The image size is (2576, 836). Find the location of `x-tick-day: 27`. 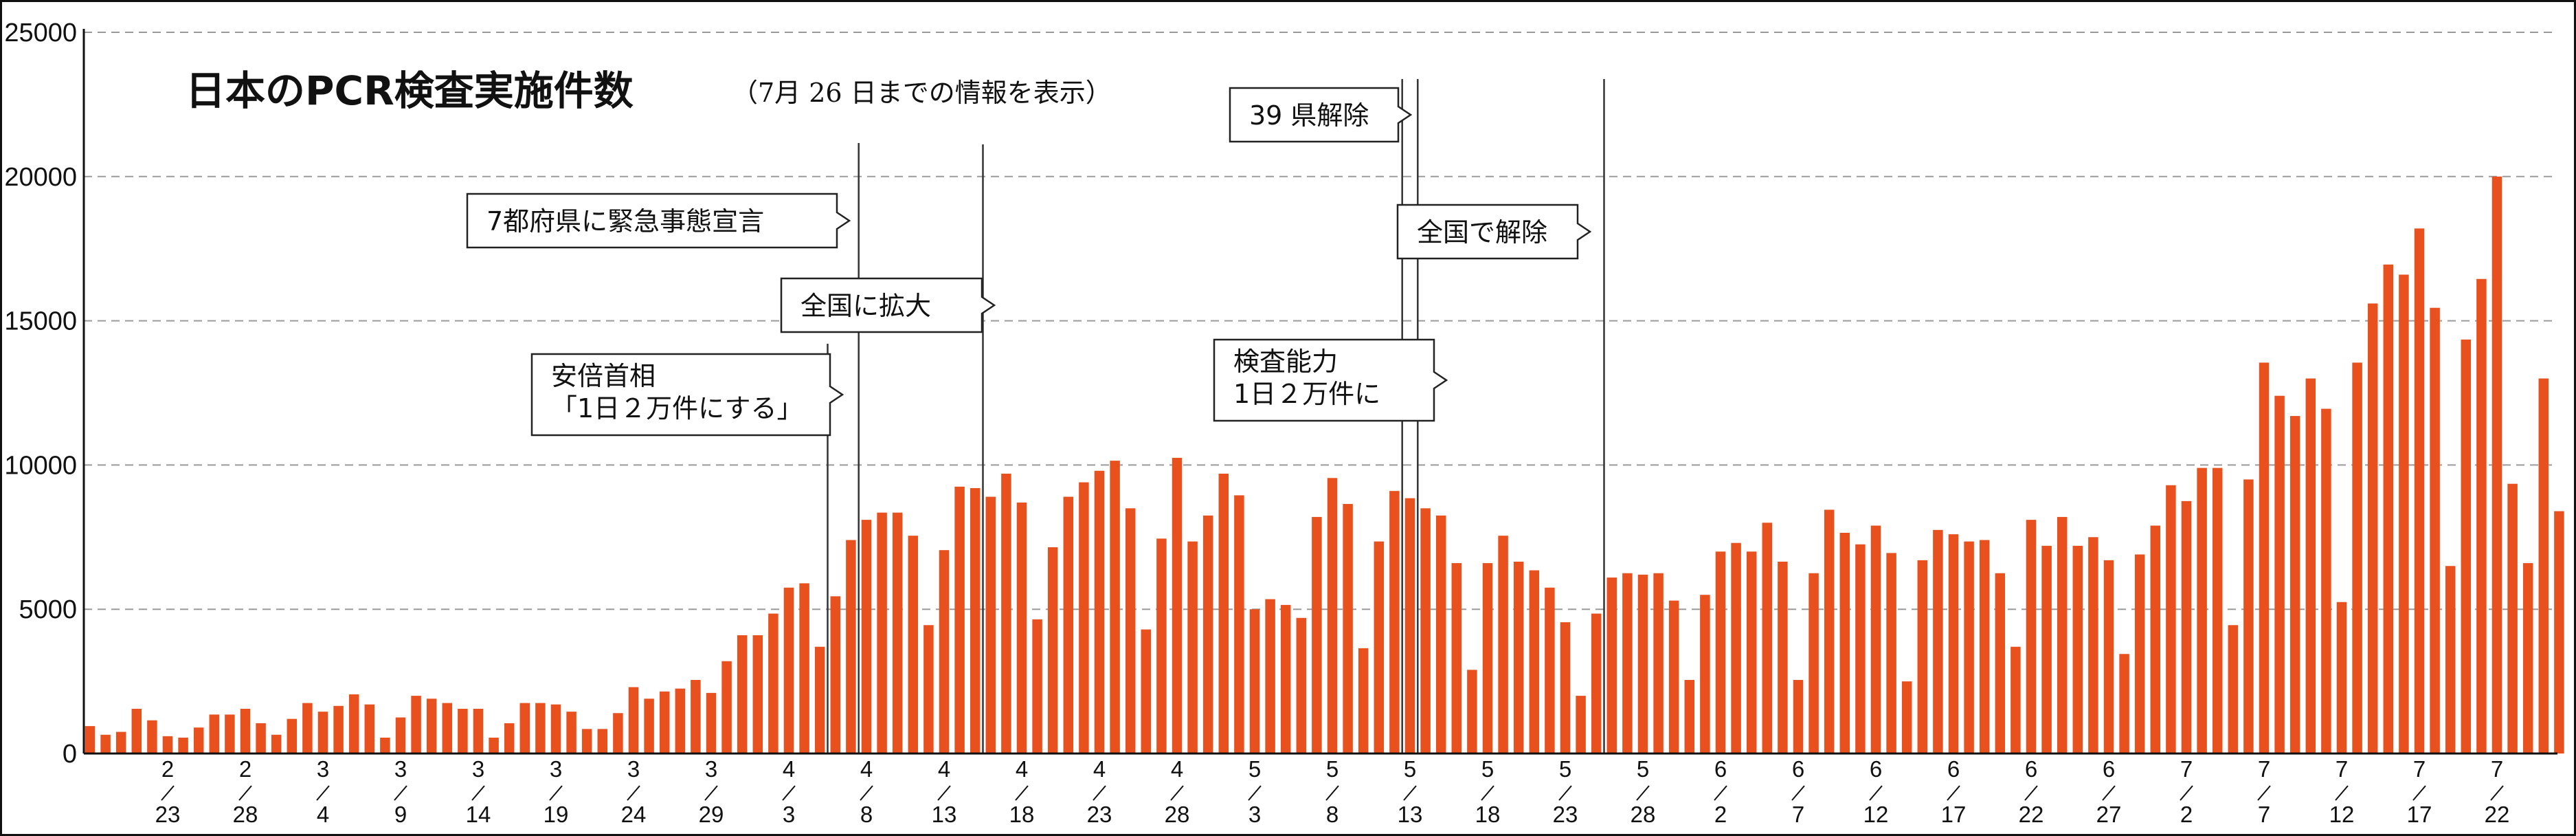

x-tick-day: 27 is located at coordinates (2109, 814).